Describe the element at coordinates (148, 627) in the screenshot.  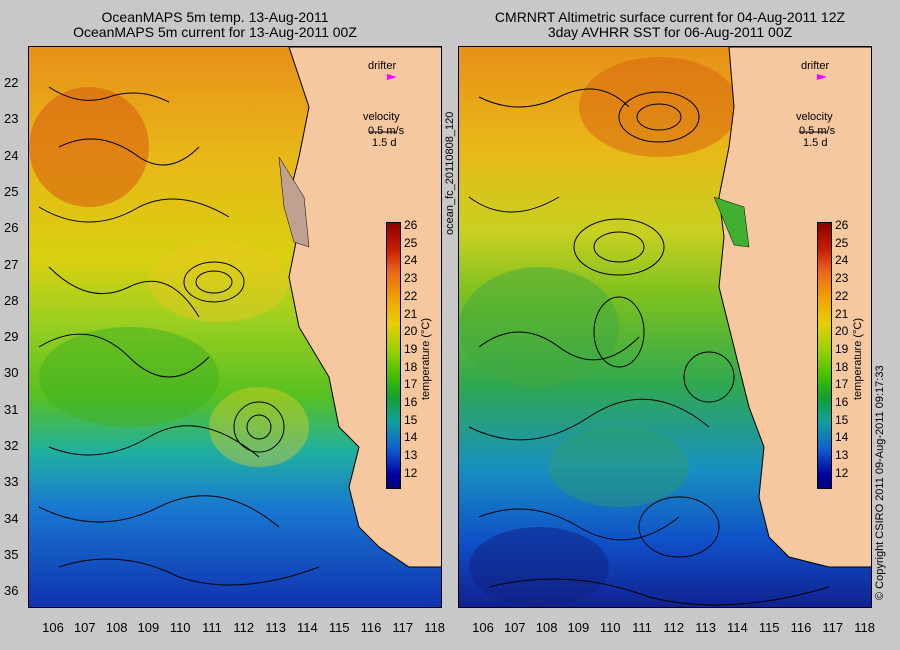
I see `left-longitude-tick-label: 109` at that location.